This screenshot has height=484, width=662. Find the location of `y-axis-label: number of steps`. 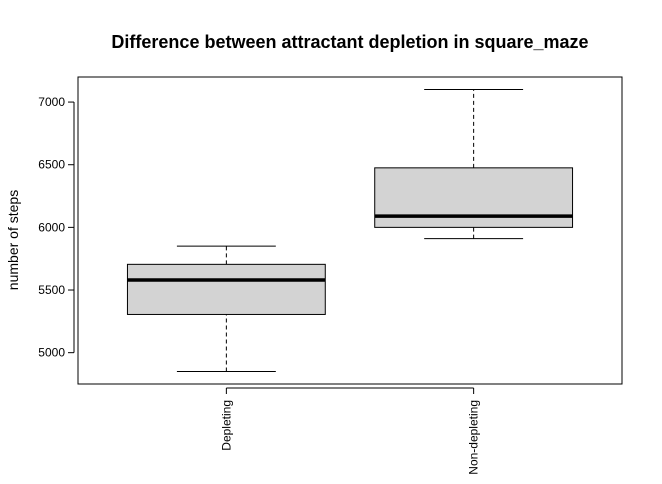

y-axis-label: number of steps is located at coordinates (13, 240).